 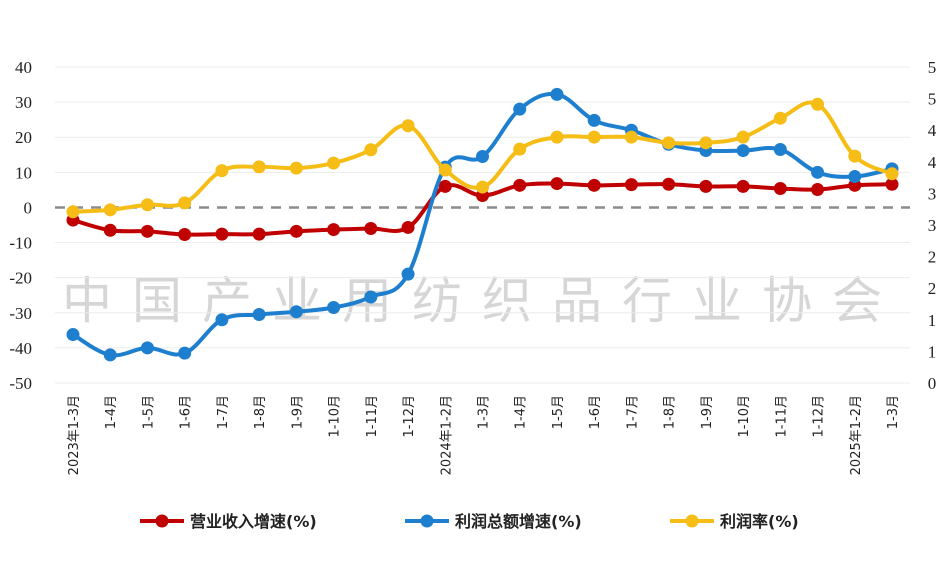 What do you see at coordinates (595, 412) in the screenshot?
I see `x-tick-label: 1-6月` at bounding box center [595, 412].